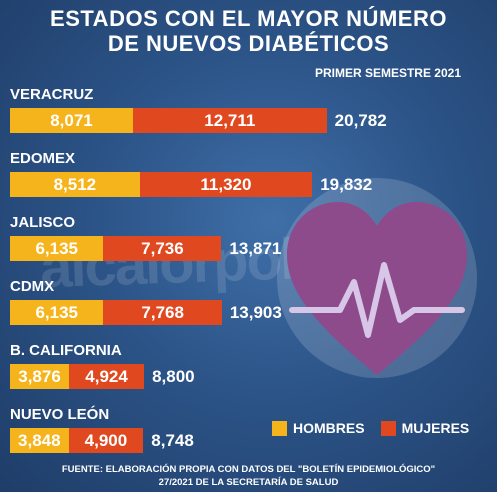 This screenshot has height=492, width=497. Describe the element at coordinates (279, 428) in the screenshot. I see `legend-swatch-hombres` at that location.